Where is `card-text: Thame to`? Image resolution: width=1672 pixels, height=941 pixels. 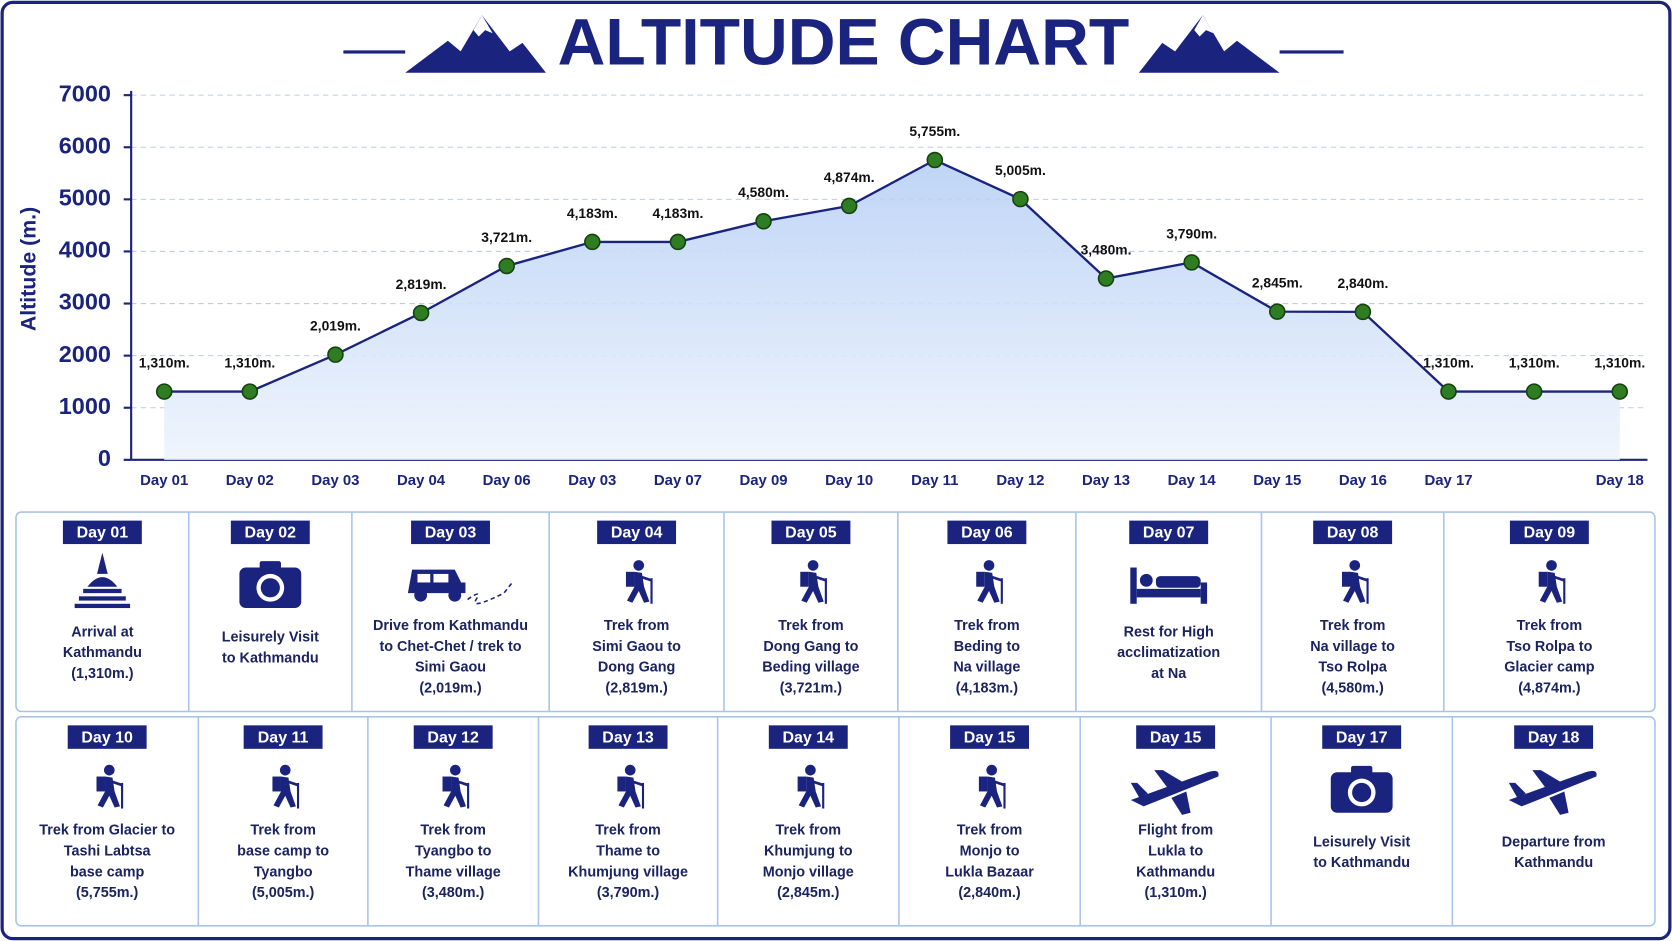 card-text: Thame to is located at coordinates (628, 852).